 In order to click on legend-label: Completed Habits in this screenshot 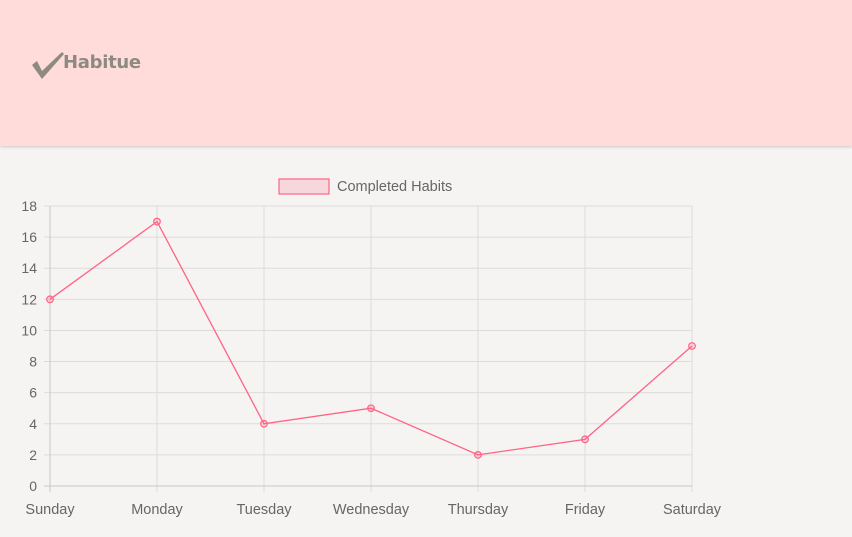, I will do `click(394, 187)`.